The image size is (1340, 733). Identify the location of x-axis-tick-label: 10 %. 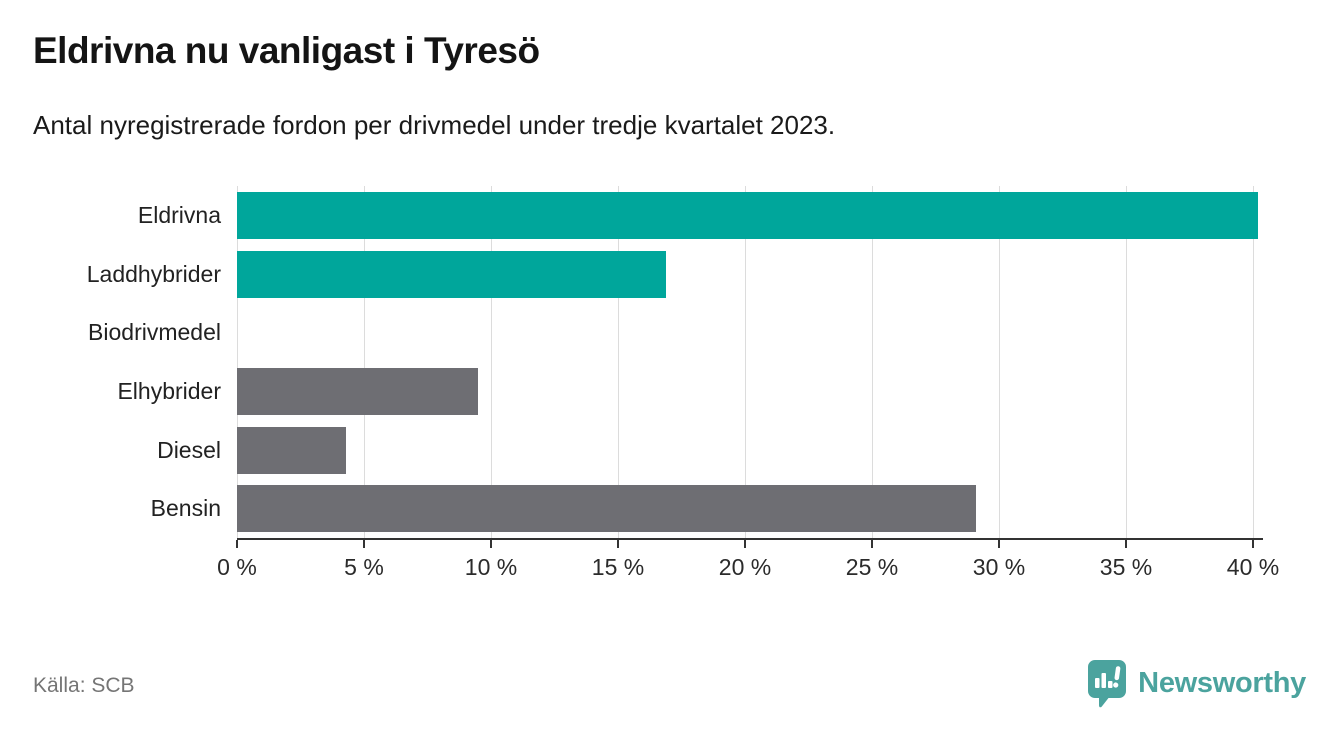
(491, 567).